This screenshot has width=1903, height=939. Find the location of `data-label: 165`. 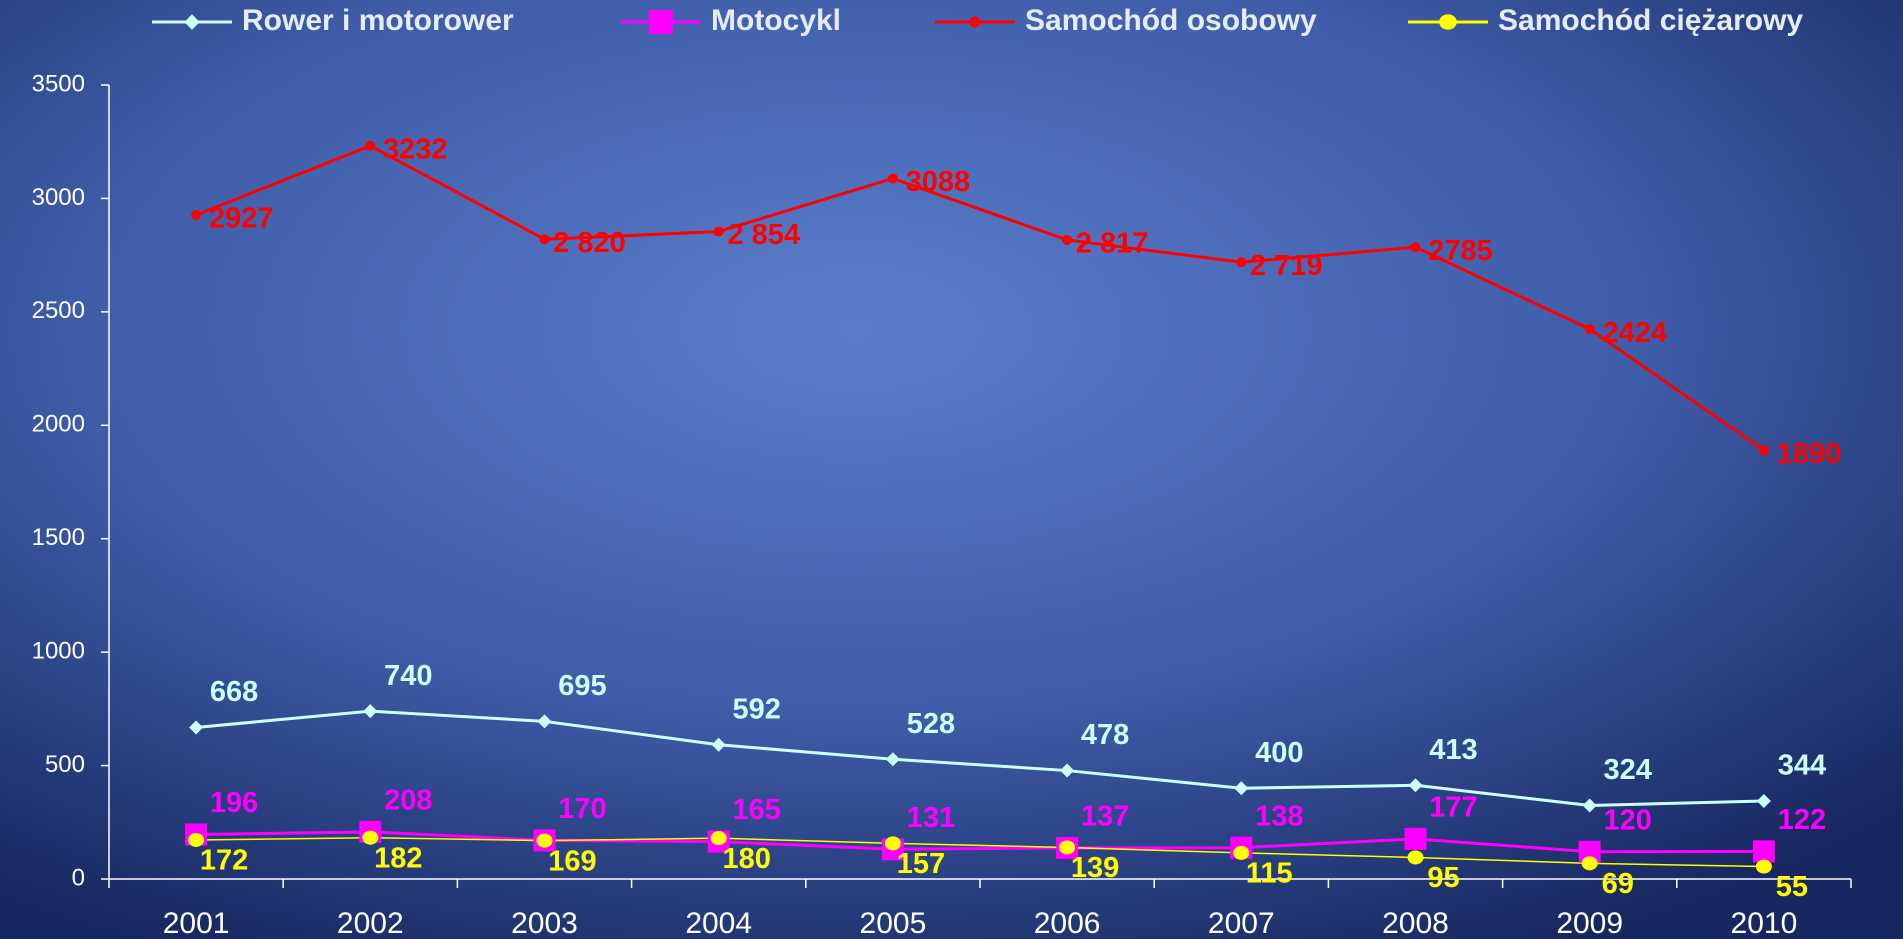

data-label: 165 is located at coordinates (757, 810).